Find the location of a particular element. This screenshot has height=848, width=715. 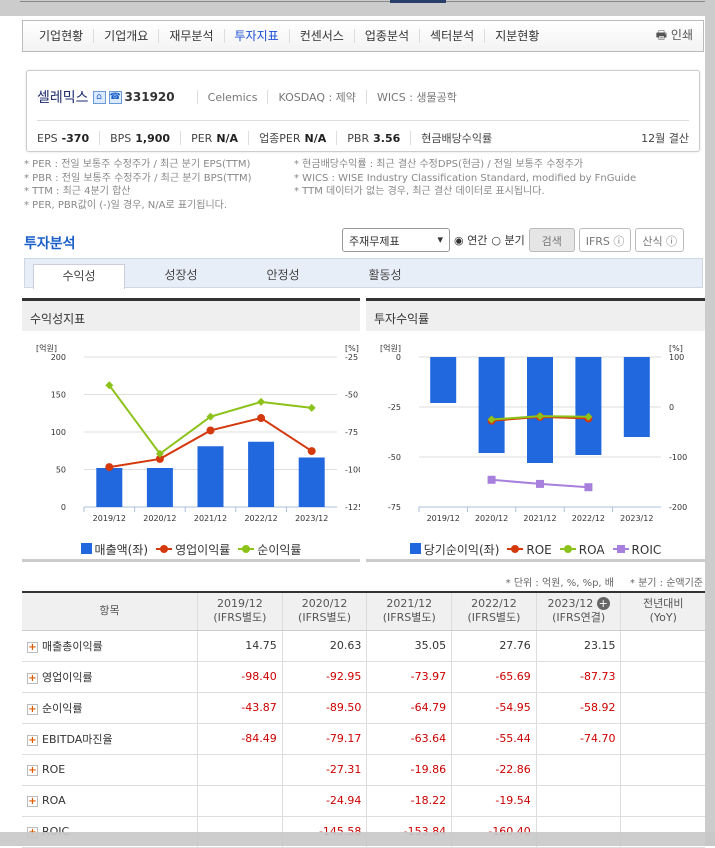

column-header: 2023/12 + (IFRS연결) is located at coordinates (578, 611).